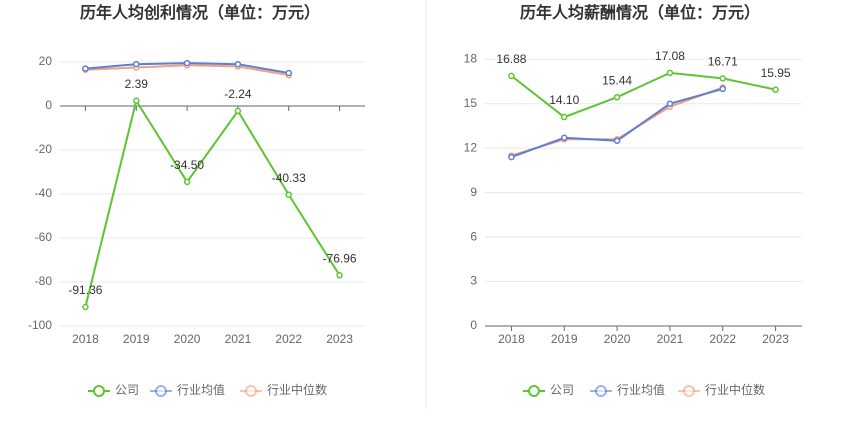 This screenshot has width=850, height=437. I want to click on data-label: 17.08, so click(670, 56).